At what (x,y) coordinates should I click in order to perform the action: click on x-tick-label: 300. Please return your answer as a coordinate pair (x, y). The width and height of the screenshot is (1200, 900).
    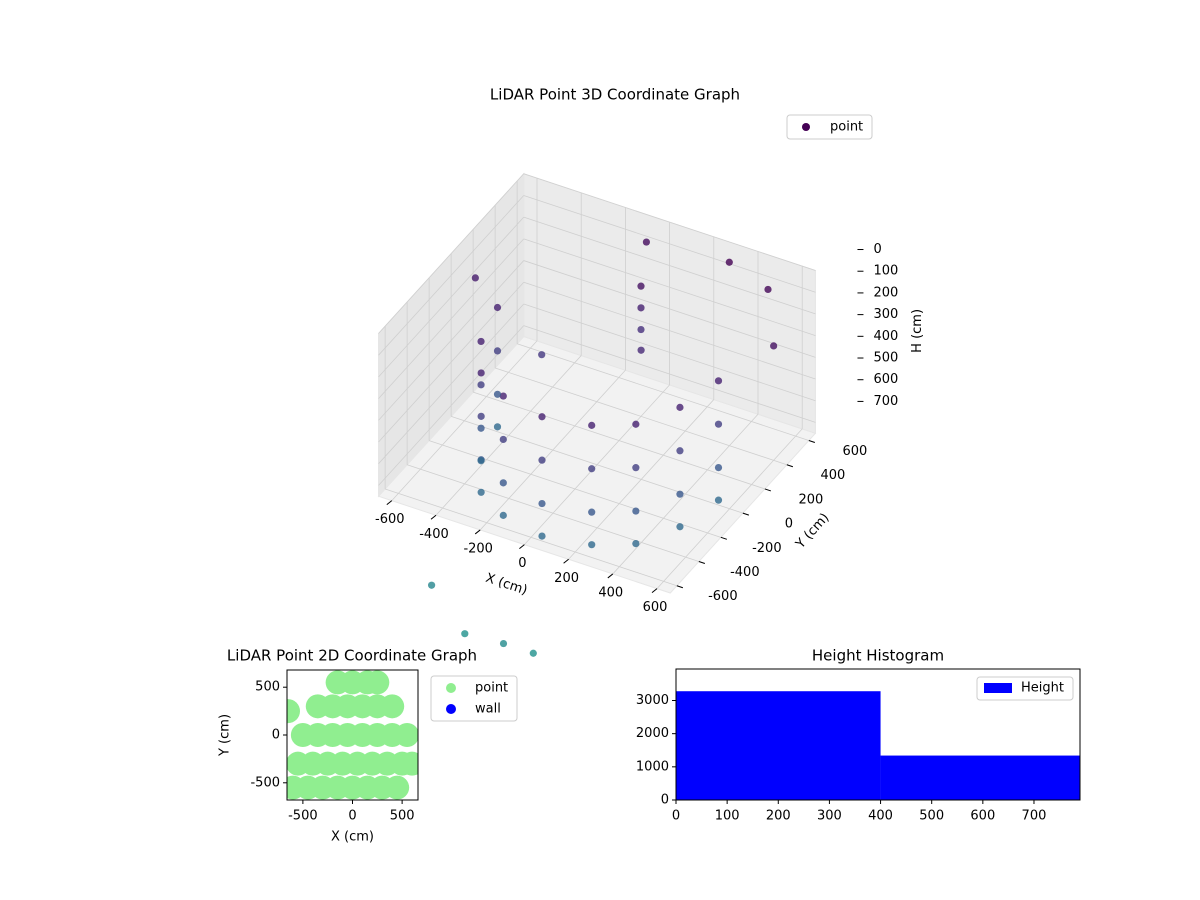
    Looking at the image, I should click on (829, 816).